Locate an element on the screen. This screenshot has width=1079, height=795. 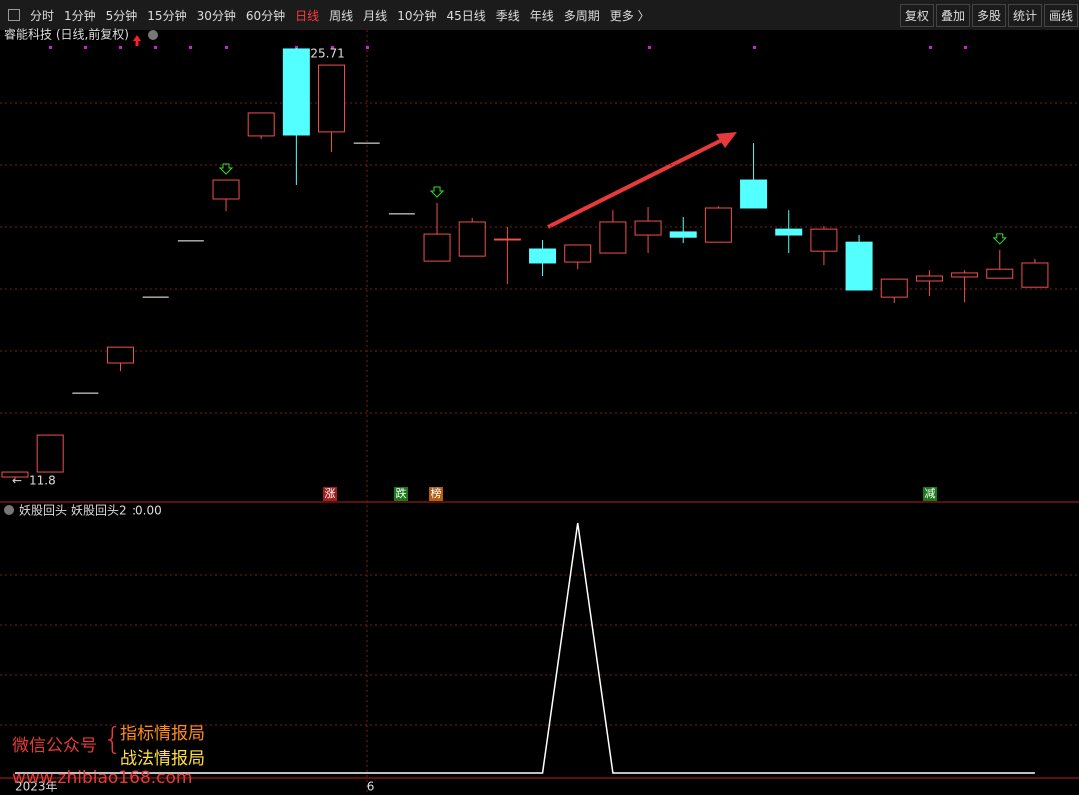
period-tab: 年线 is located at coordinates (541, 15).